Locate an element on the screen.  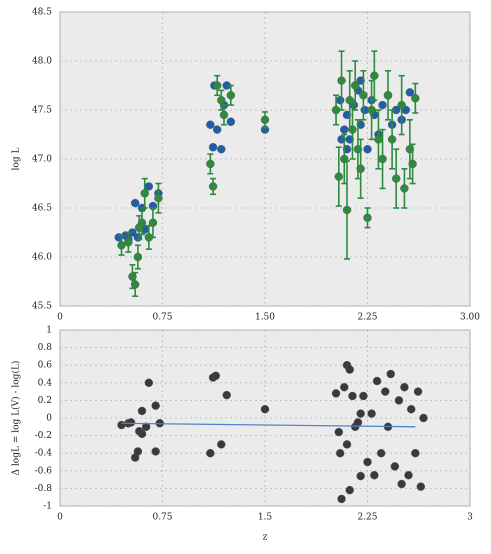
y-tick-label: -0.2 is located at coordinates (43, 436).